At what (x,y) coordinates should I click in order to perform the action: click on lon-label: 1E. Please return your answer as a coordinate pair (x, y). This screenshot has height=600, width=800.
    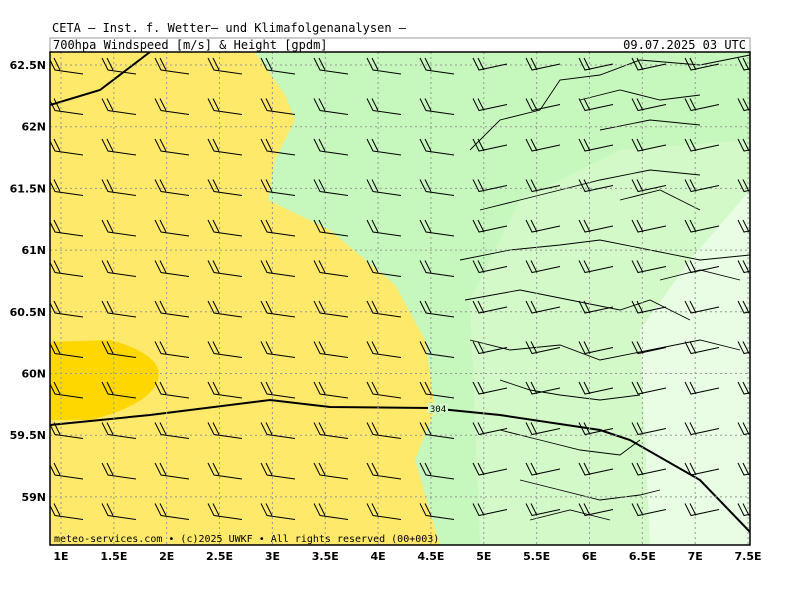
    Looking at the image, I should click on (60, 556).